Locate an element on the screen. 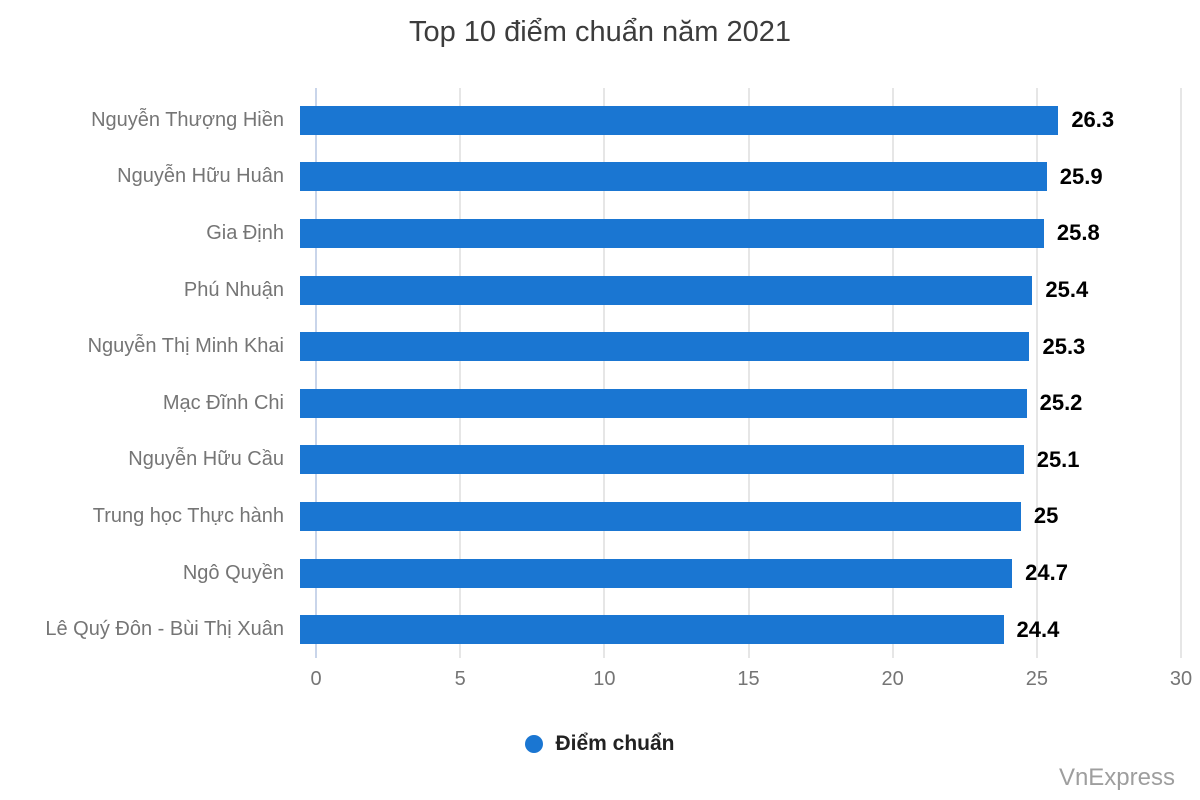 This screenshot has width=1200, height=800. bar-track: 25 is located at coordinates (732, 516).